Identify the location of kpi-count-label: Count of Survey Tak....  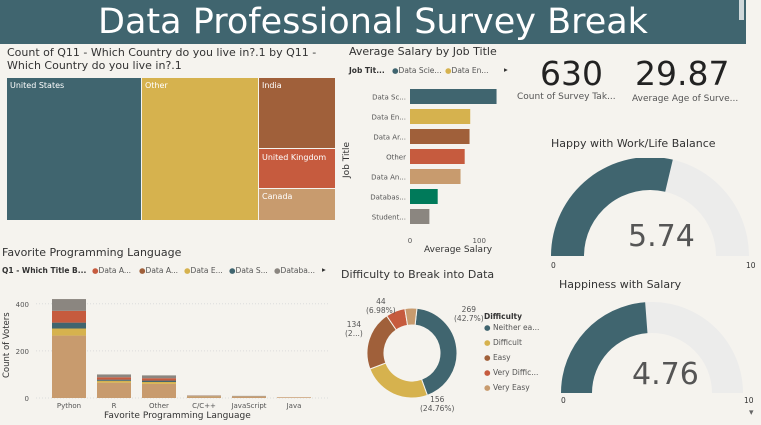
(566, 97).